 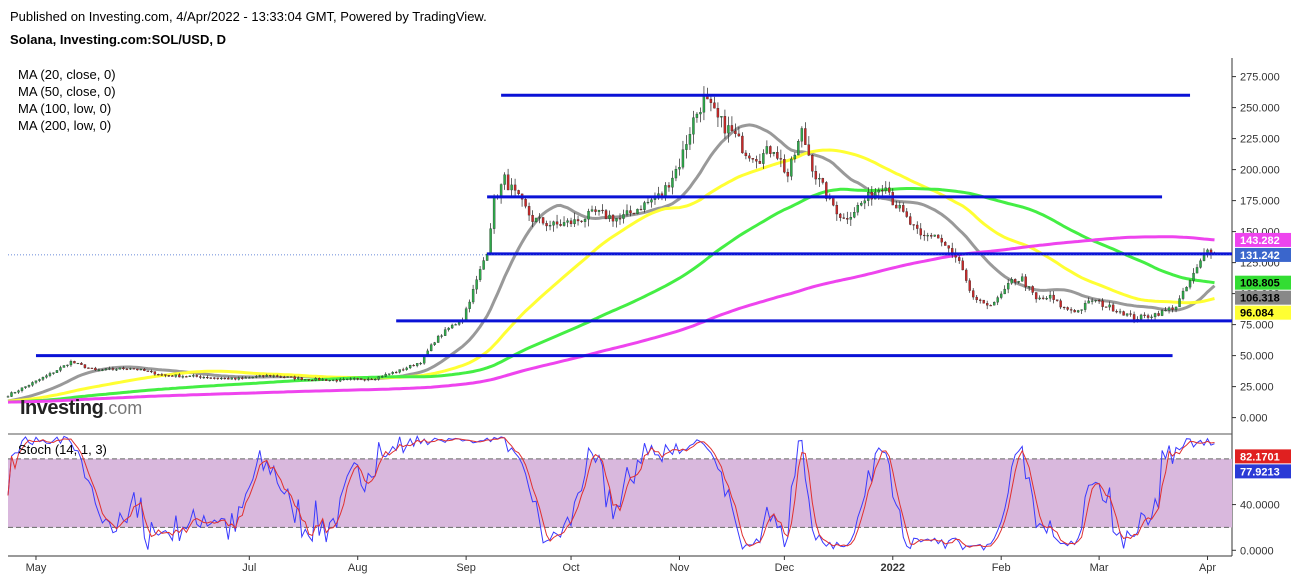 What do you see at coordinates (62, 408) in the screenshot?
I see `logo-brand: Investing` at bounding box center [62, 408].